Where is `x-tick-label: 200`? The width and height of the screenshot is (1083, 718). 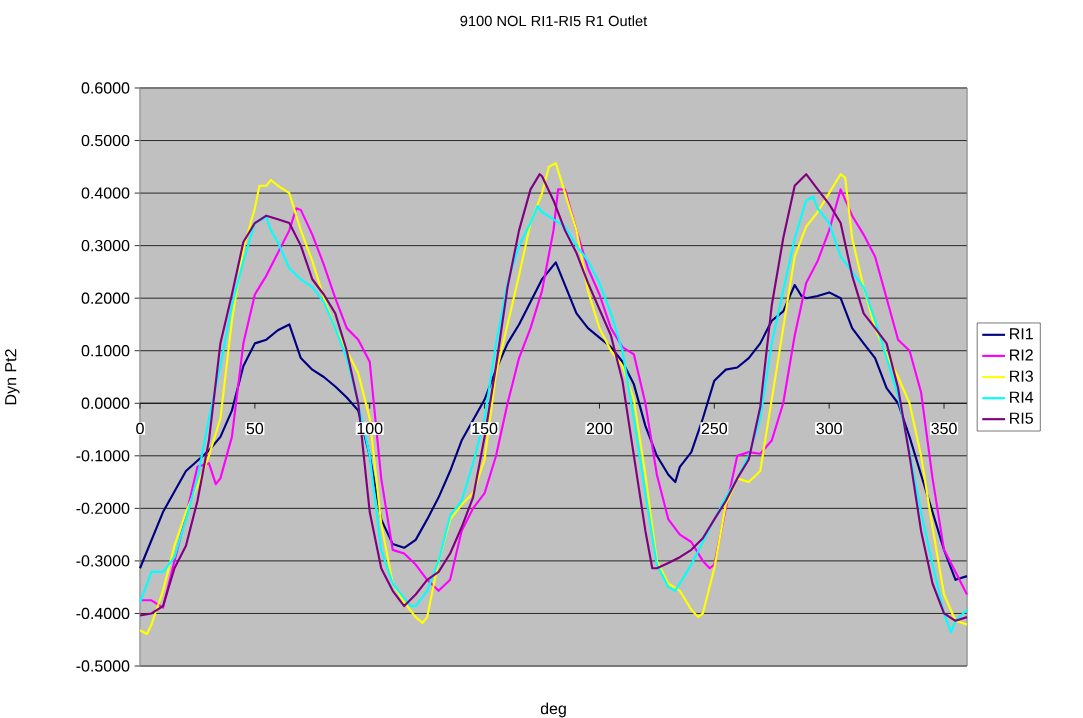 x-tick-label: 200 is located at coordinates (599, 428).